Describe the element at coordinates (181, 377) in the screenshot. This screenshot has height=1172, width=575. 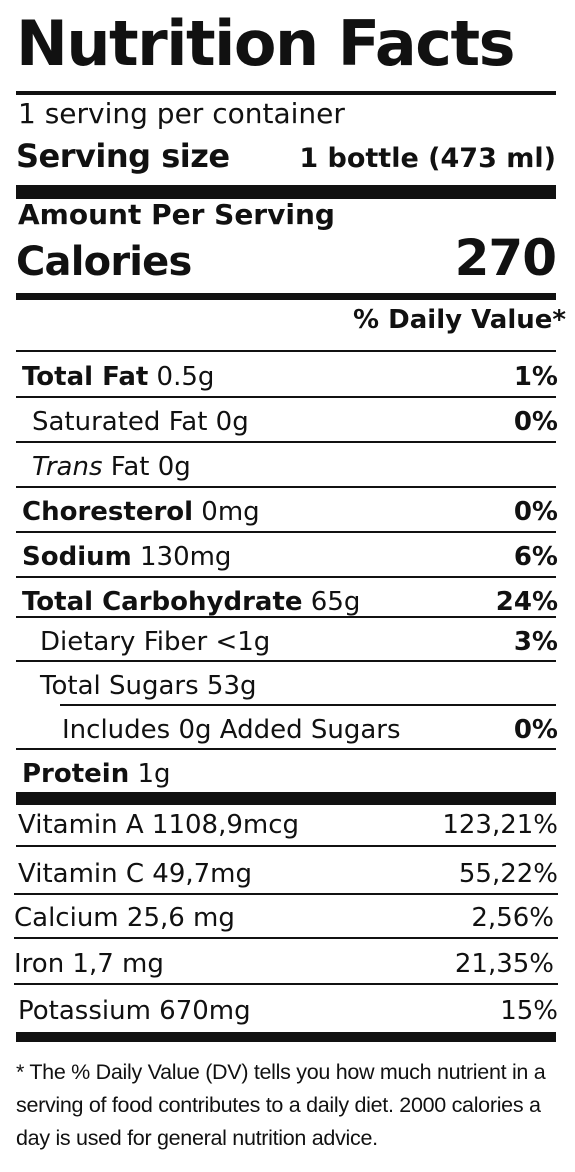
I see `nutrient-amount: 0.5g` at that location.